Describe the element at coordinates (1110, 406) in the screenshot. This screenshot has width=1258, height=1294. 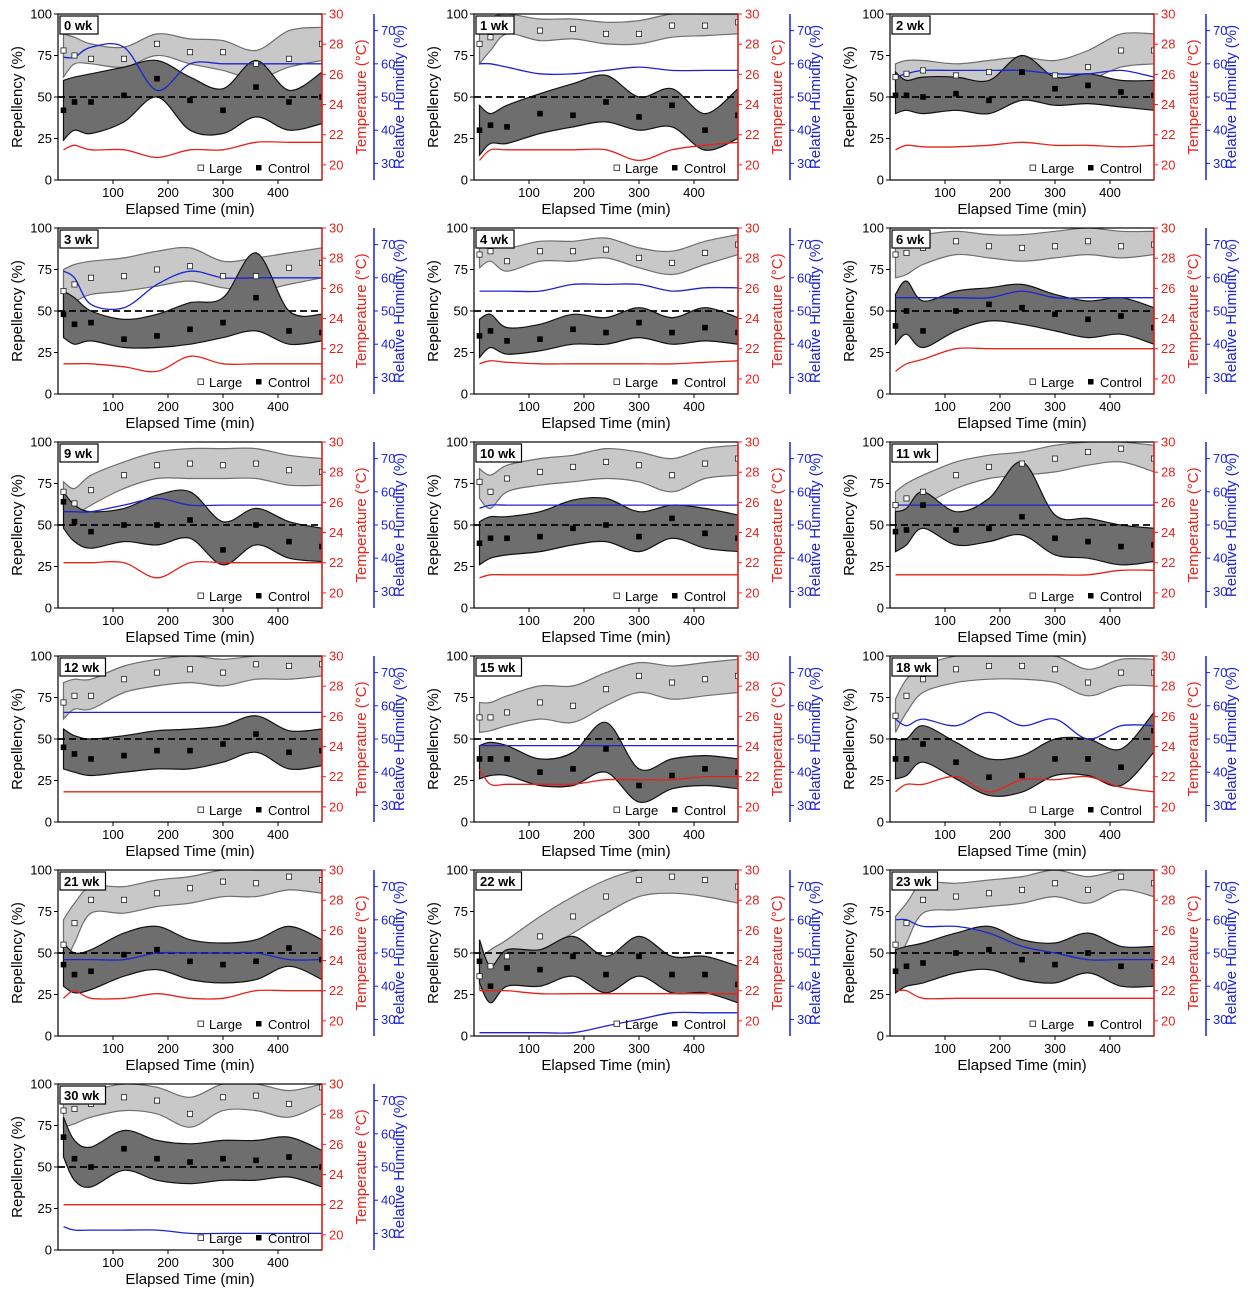
I see `x-tick-label: 400` at that location.